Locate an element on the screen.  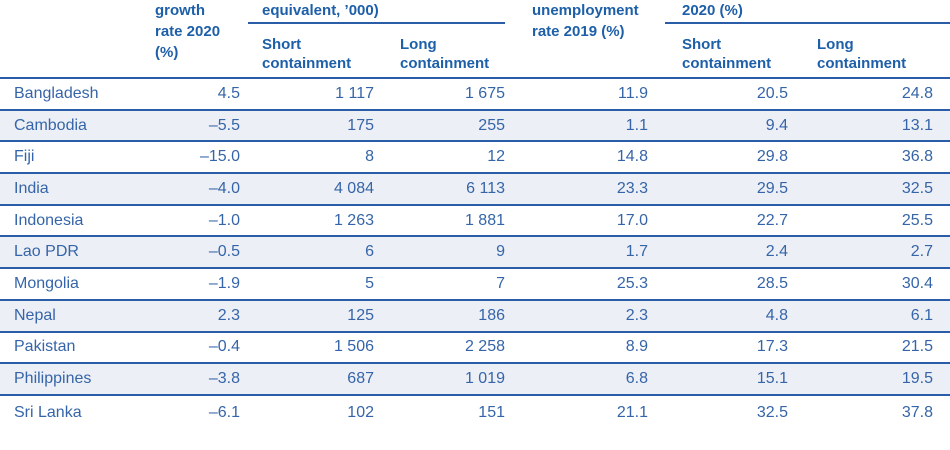
value-cell: 13.1 is located at coordinates (917, 125).